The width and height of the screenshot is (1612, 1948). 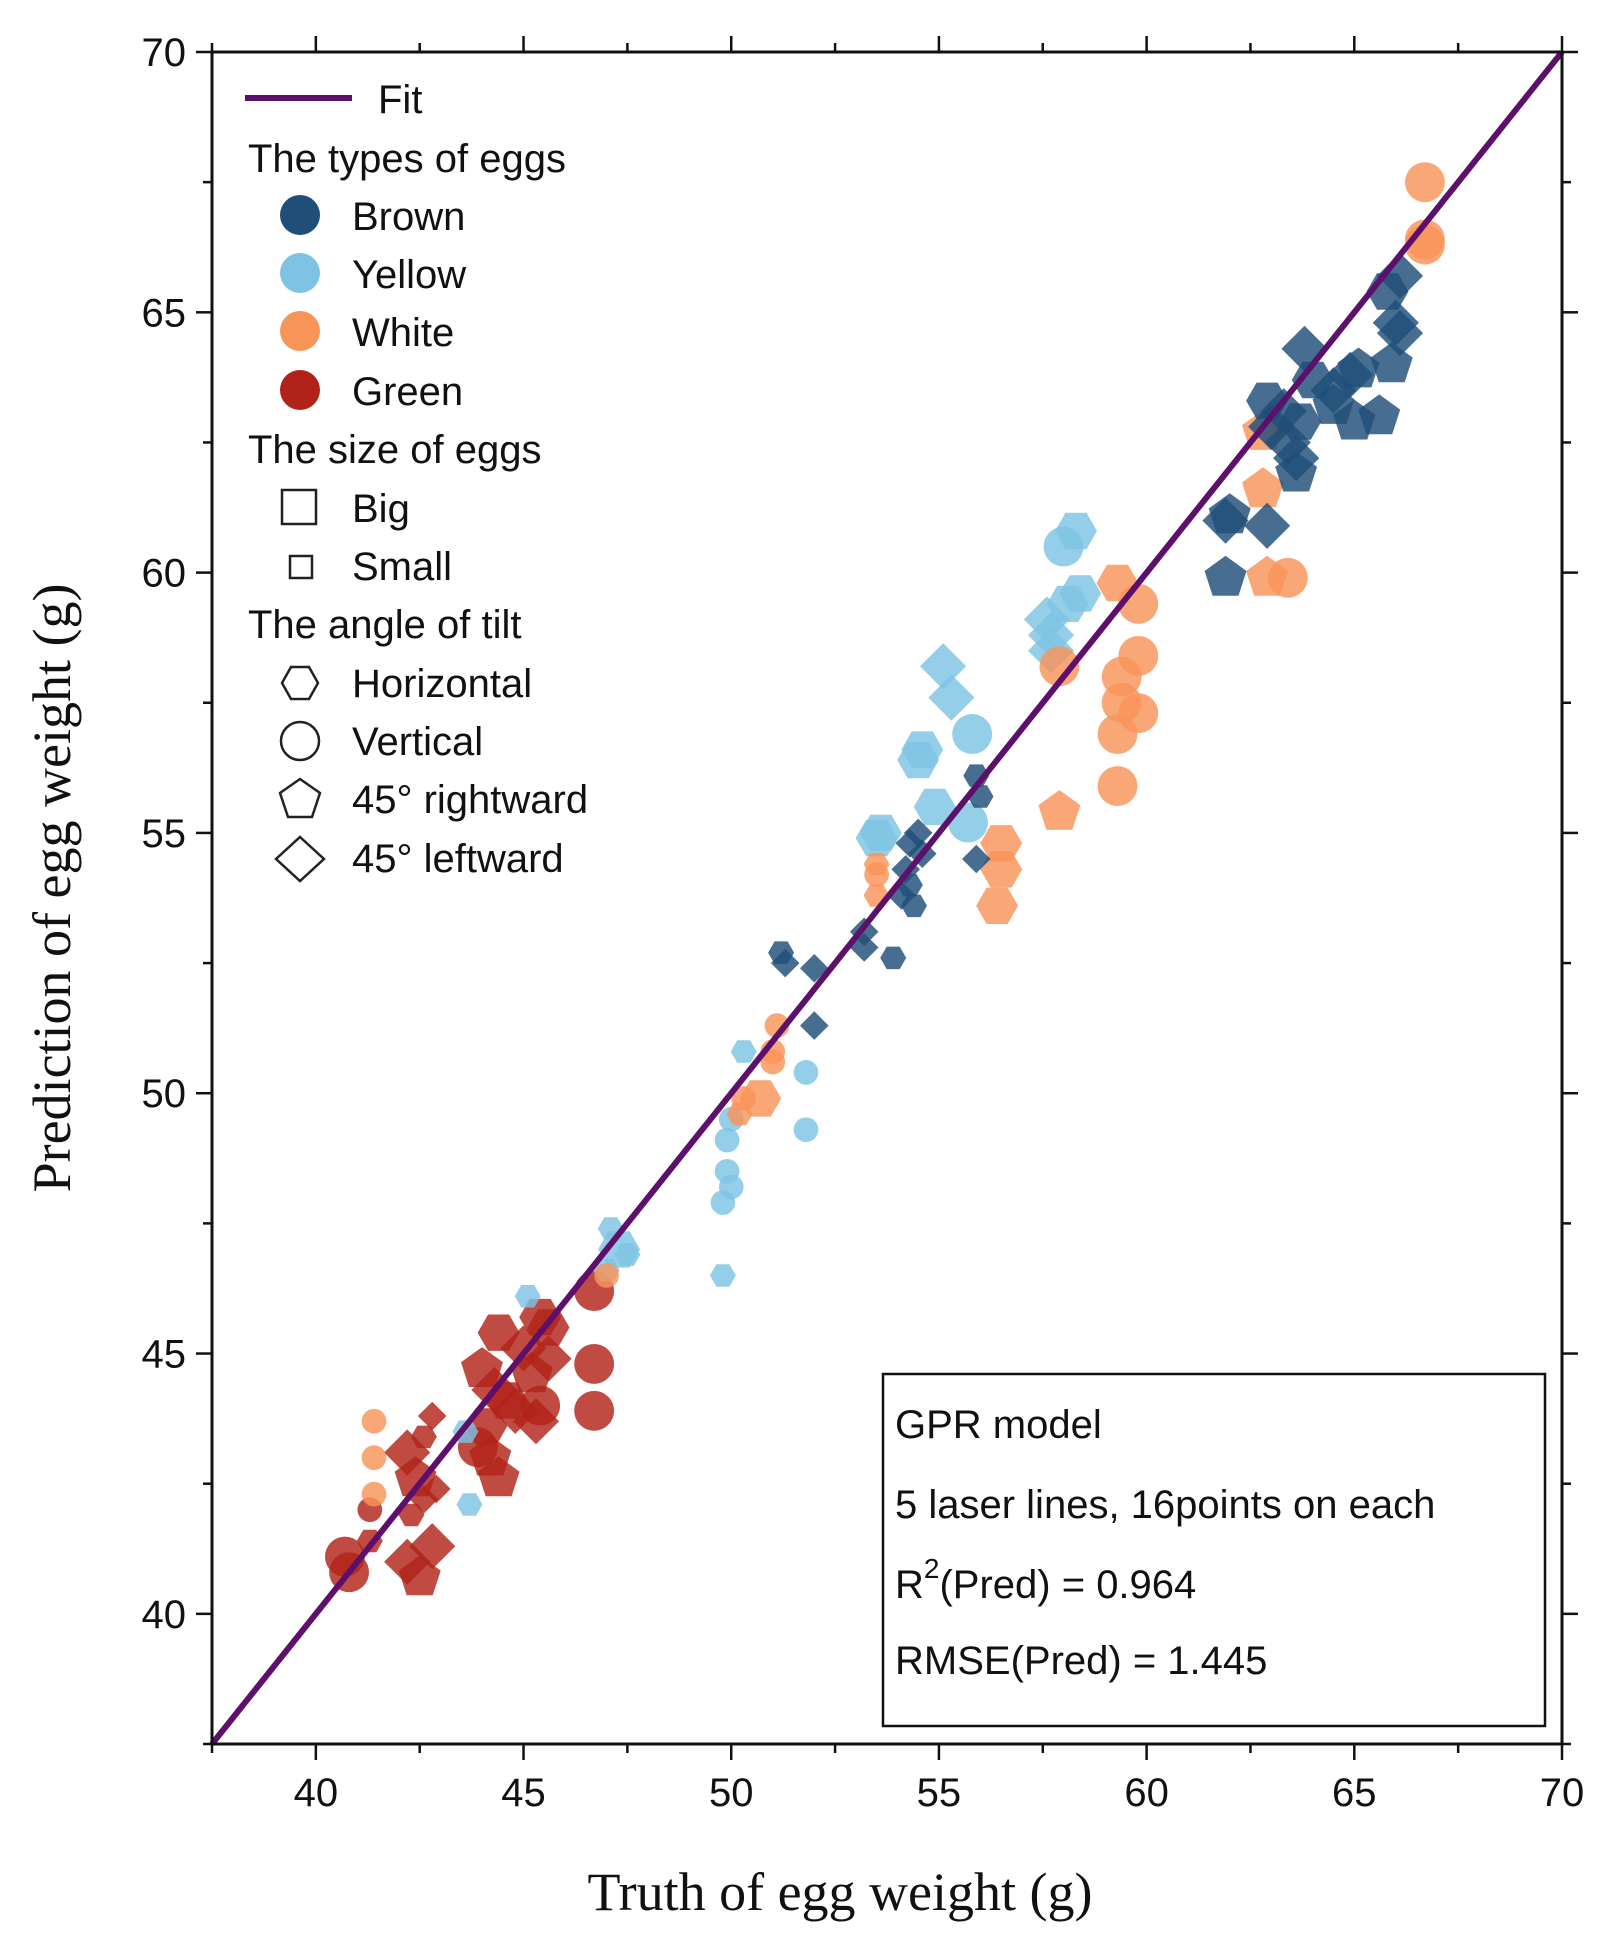 What do you see at coordinates (840, 1892) in the screenshot?
I see `x-axis-title: Truth of egg weight (g)` at bounding box center [840, 1892].